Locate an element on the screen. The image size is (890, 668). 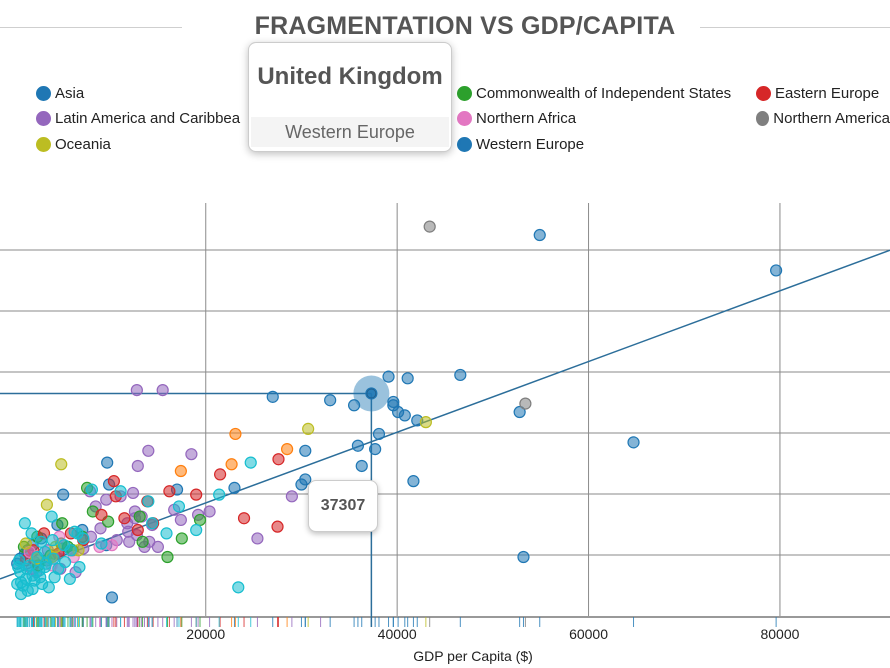
legend-item-latin-america: Latin America and Caribbea is located at coordinates (138, 118).